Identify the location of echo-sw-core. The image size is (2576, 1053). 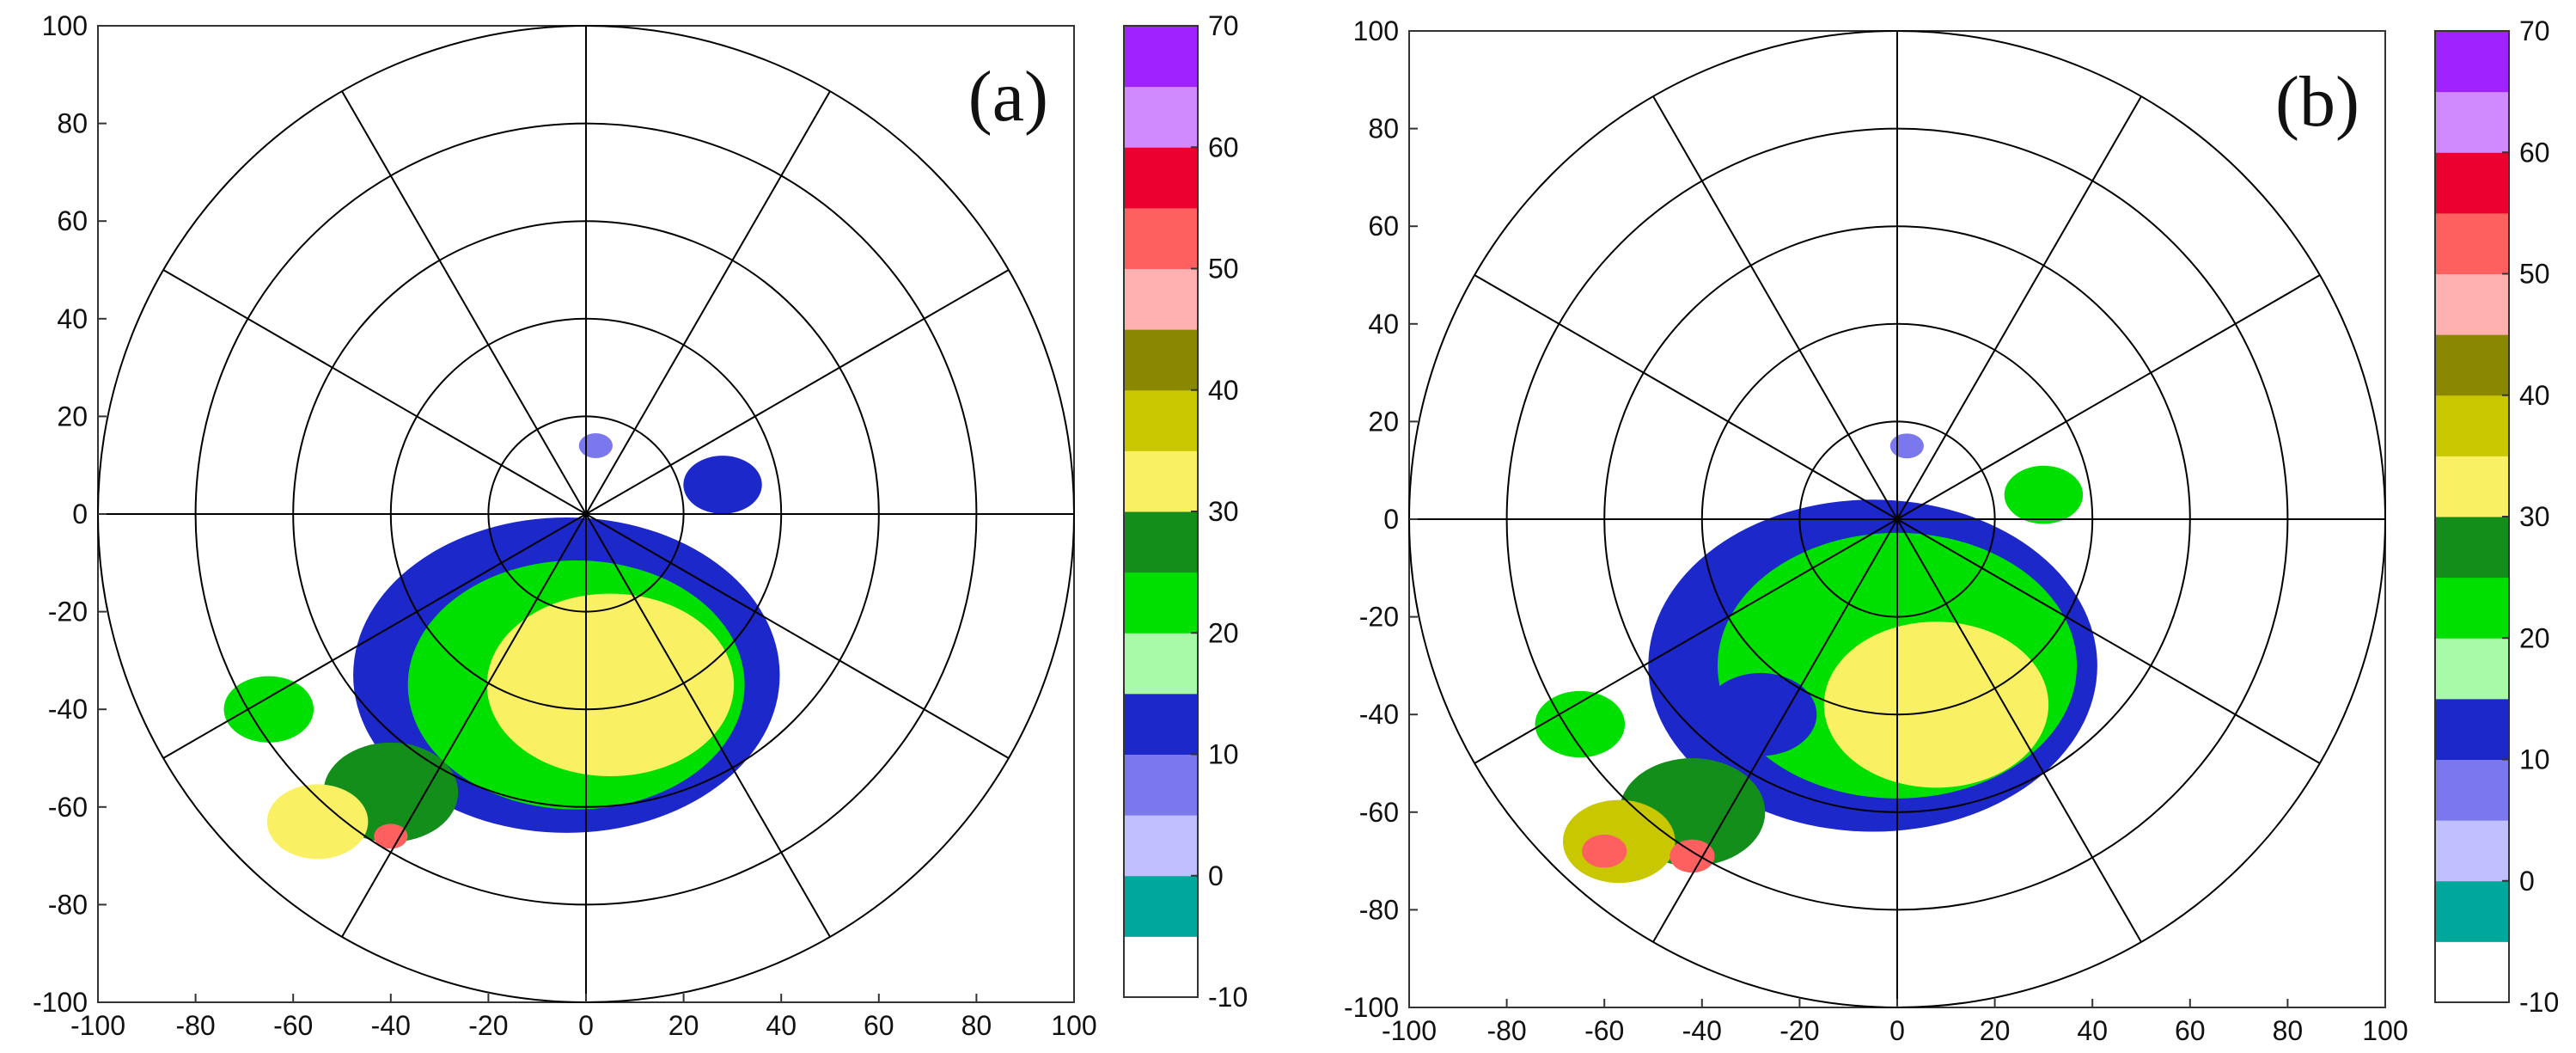
(391, 836).